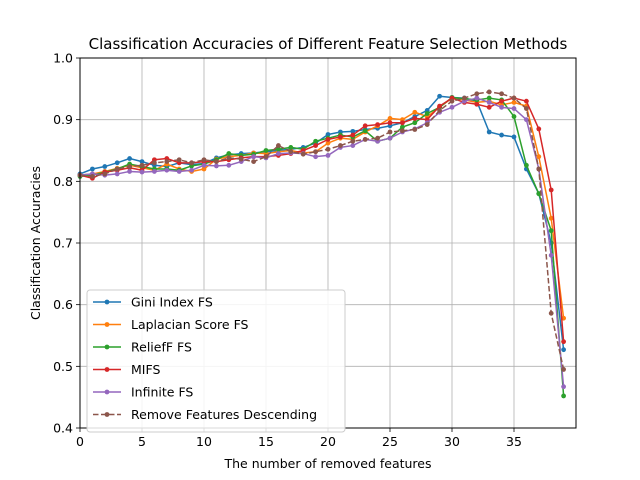 The width and height of the screenshot is (640, 480). What do you see at coordinates (452, 441) in the screenshot?
I see `x-tick-label: 30` at bounding box center [452, 441].